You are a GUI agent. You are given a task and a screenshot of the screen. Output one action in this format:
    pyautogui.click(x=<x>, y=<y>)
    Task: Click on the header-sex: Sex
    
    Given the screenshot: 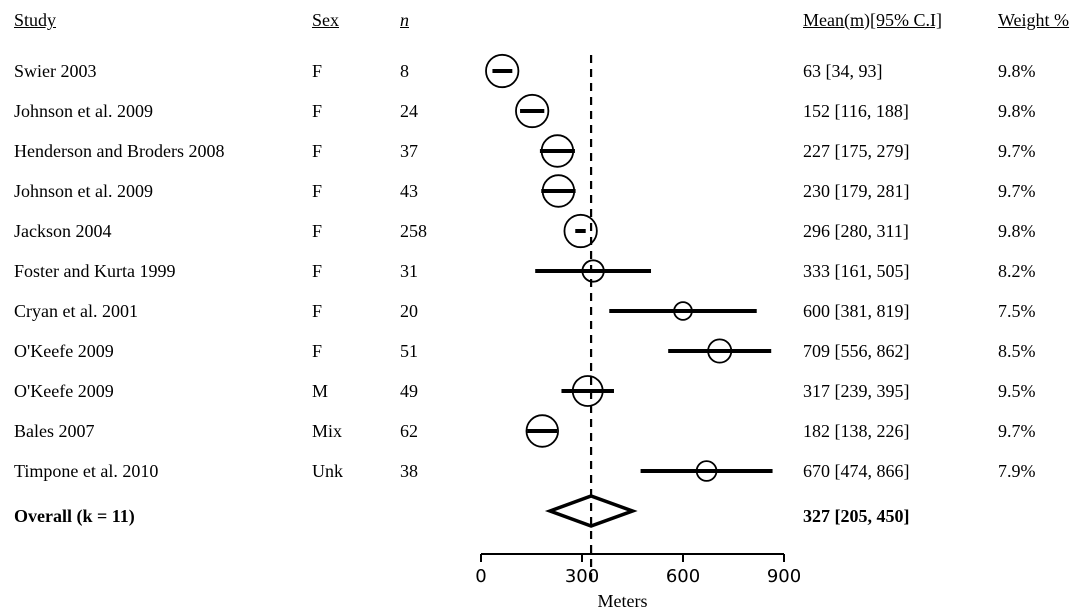 What is the action you would take?
    pyautogui.click(x=325, y=20)
    